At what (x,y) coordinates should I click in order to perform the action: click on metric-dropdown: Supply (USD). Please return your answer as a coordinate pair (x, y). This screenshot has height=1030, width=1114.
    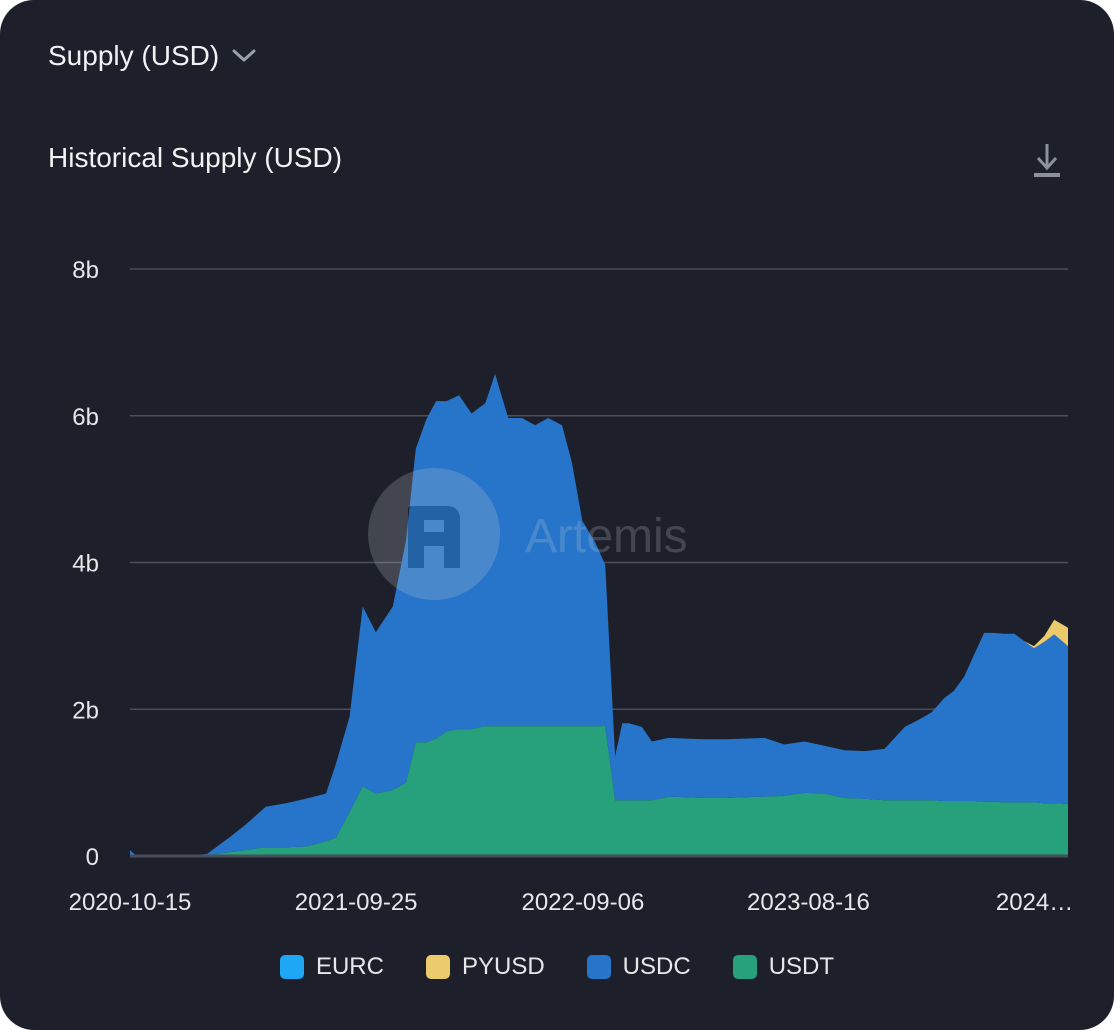
    Looking at the image, I should click on (152, 56).